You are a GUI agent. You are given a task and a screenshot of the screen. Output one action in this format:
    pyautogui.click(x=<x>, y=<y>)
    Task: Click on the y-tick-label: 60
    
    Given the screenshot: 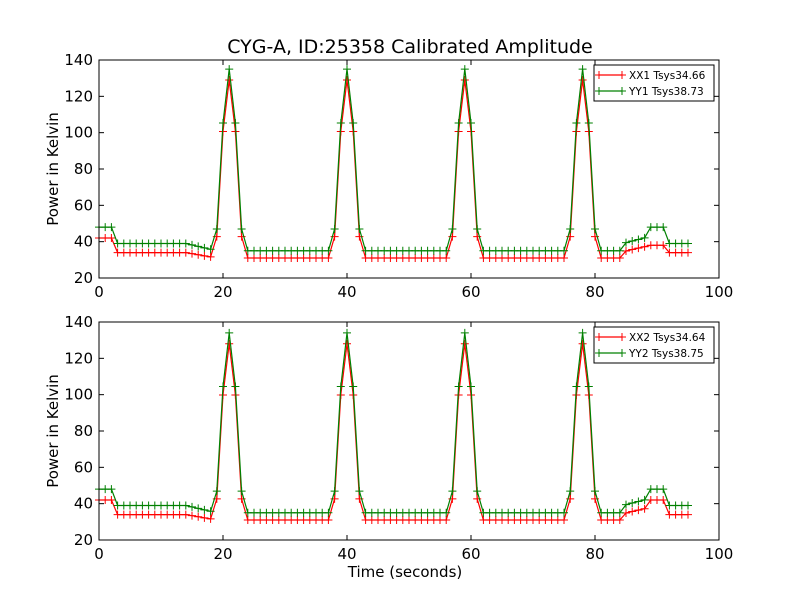 What is the action you would take?
    pyautogui.click(x=83, y=467)
    